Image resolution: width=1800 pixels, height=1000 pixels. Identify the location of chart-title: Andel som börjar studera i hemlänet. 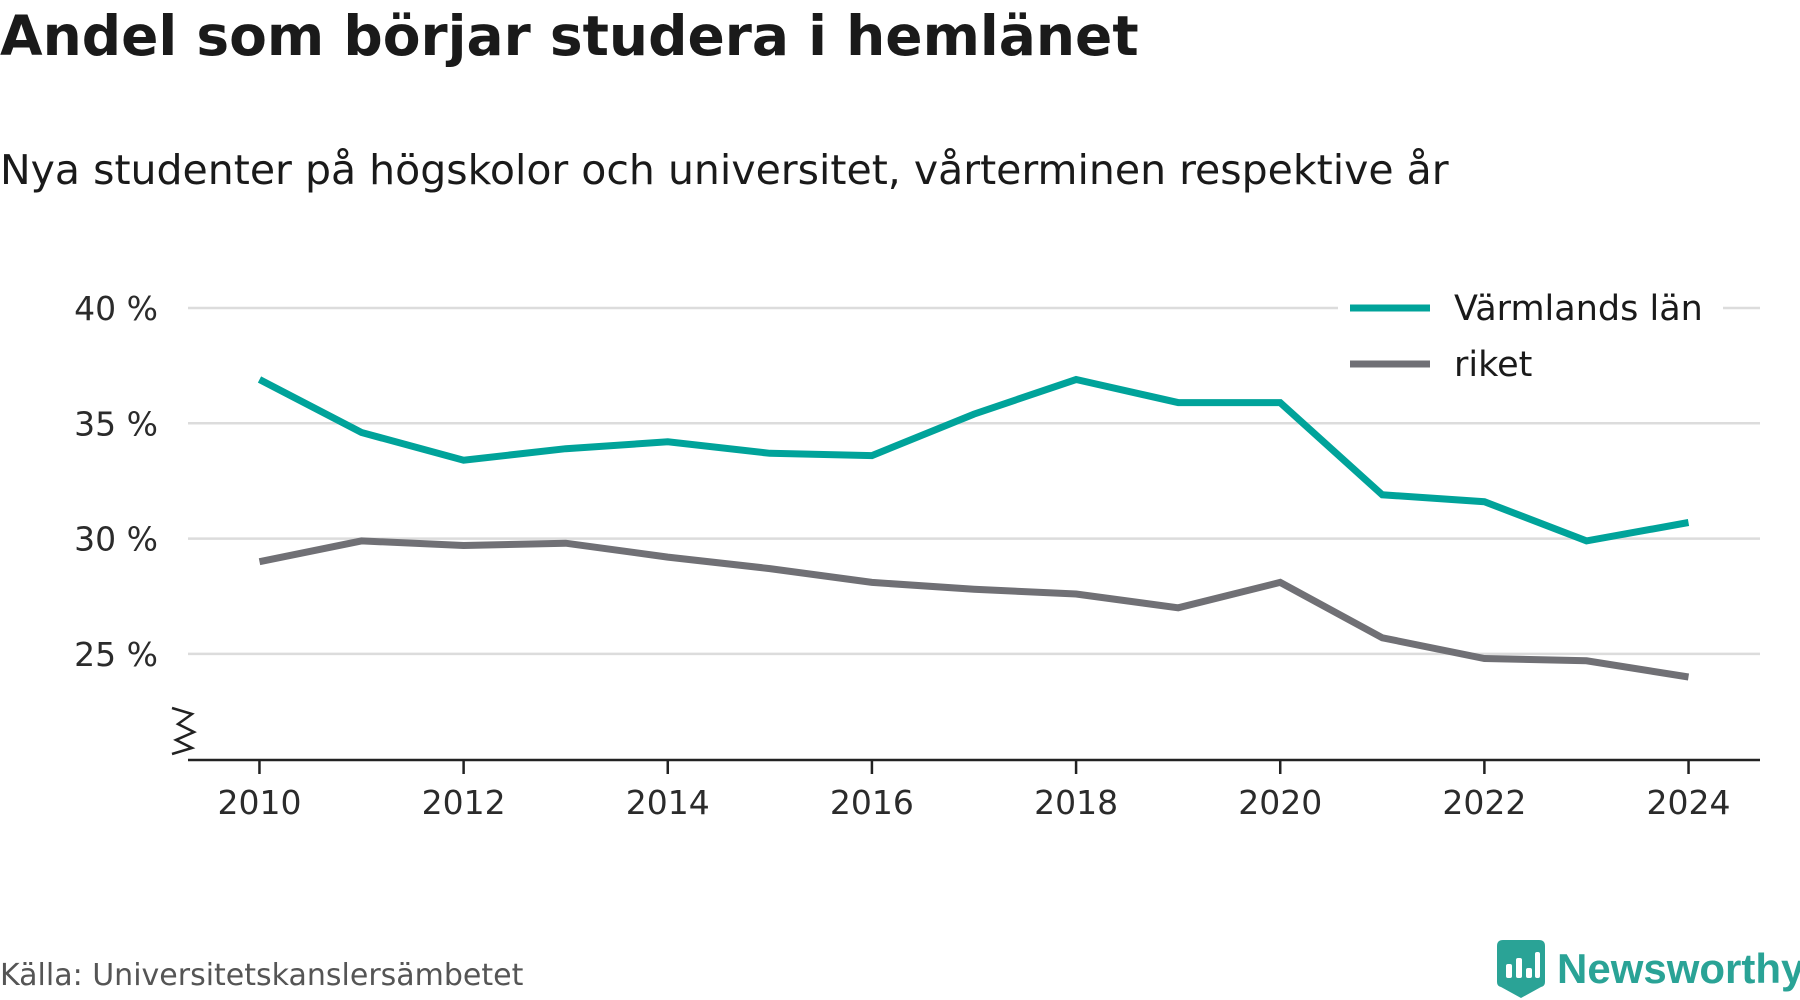
(569, 36).